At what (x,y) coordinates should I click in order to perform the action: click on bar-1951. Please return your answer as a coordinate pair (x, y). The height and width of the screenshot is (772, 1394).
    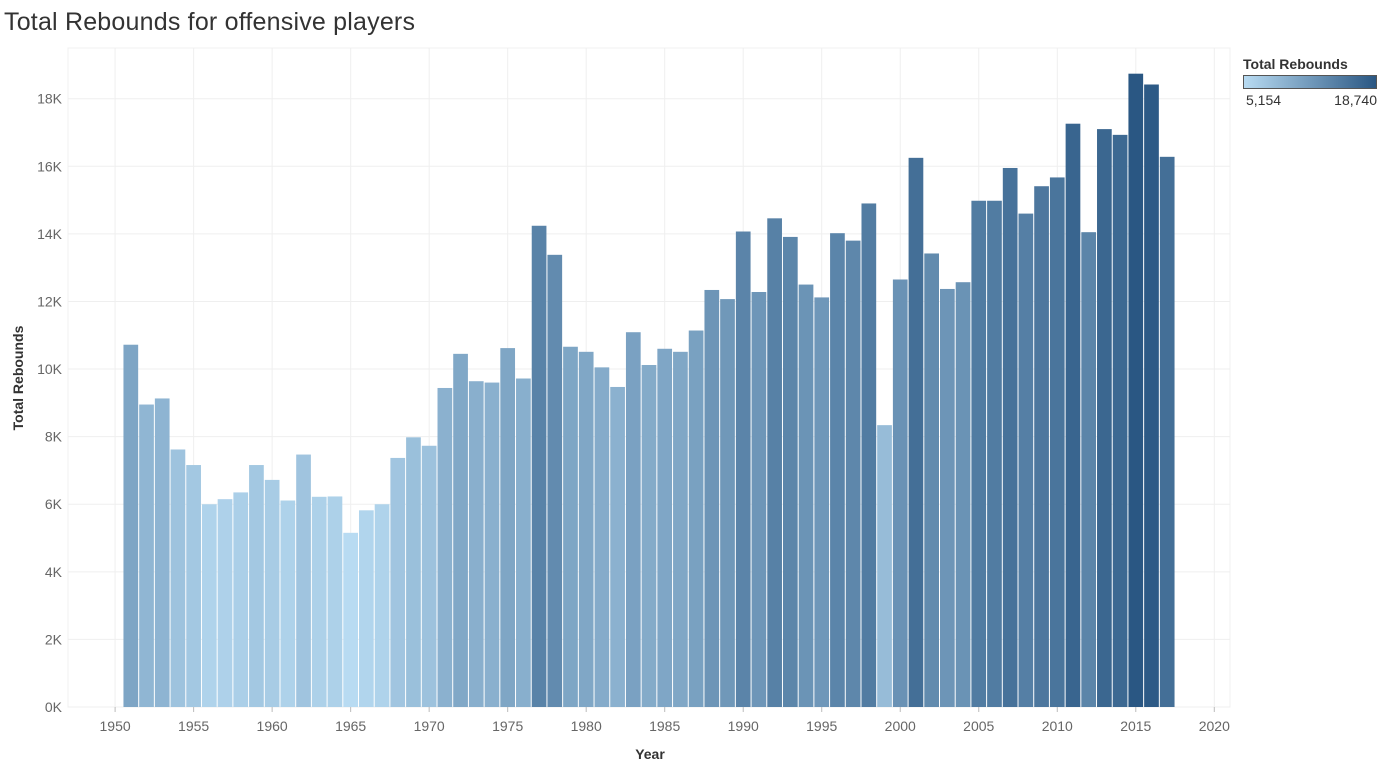
    Looking at the image, I should click on (131, 525).